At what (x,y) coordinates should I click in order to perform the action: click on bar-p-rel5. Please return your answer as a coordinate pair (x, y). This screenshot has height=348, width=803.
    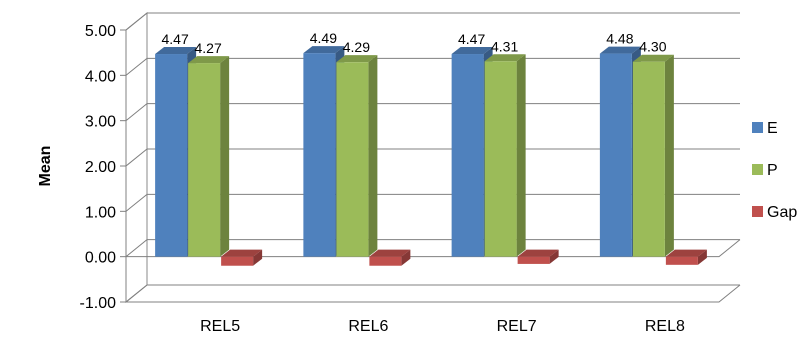
    Looking at the image, I should click on (204, 160).